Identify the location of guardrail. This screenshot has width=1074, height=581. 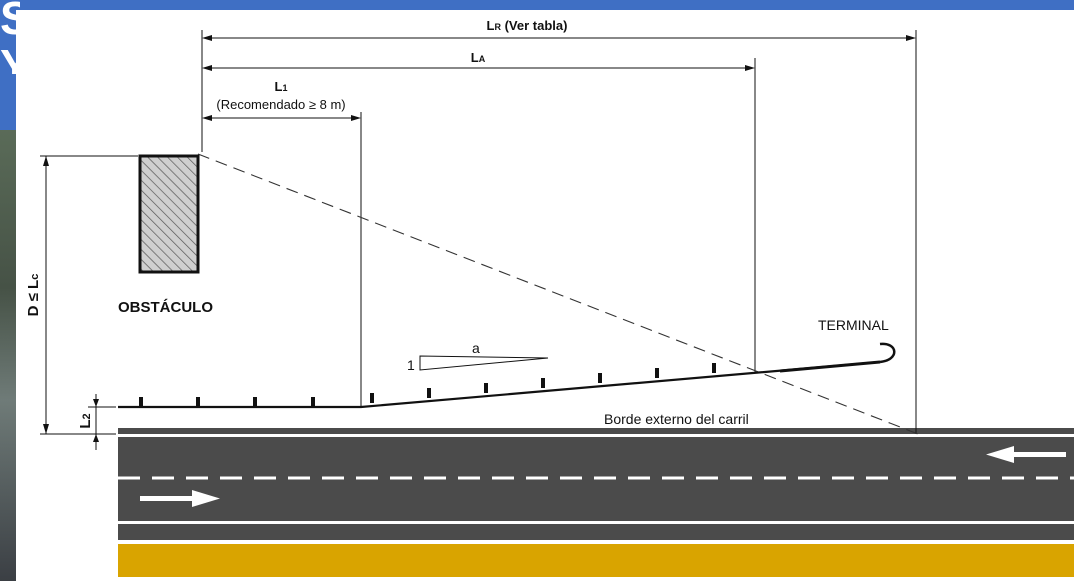
(507, 375).